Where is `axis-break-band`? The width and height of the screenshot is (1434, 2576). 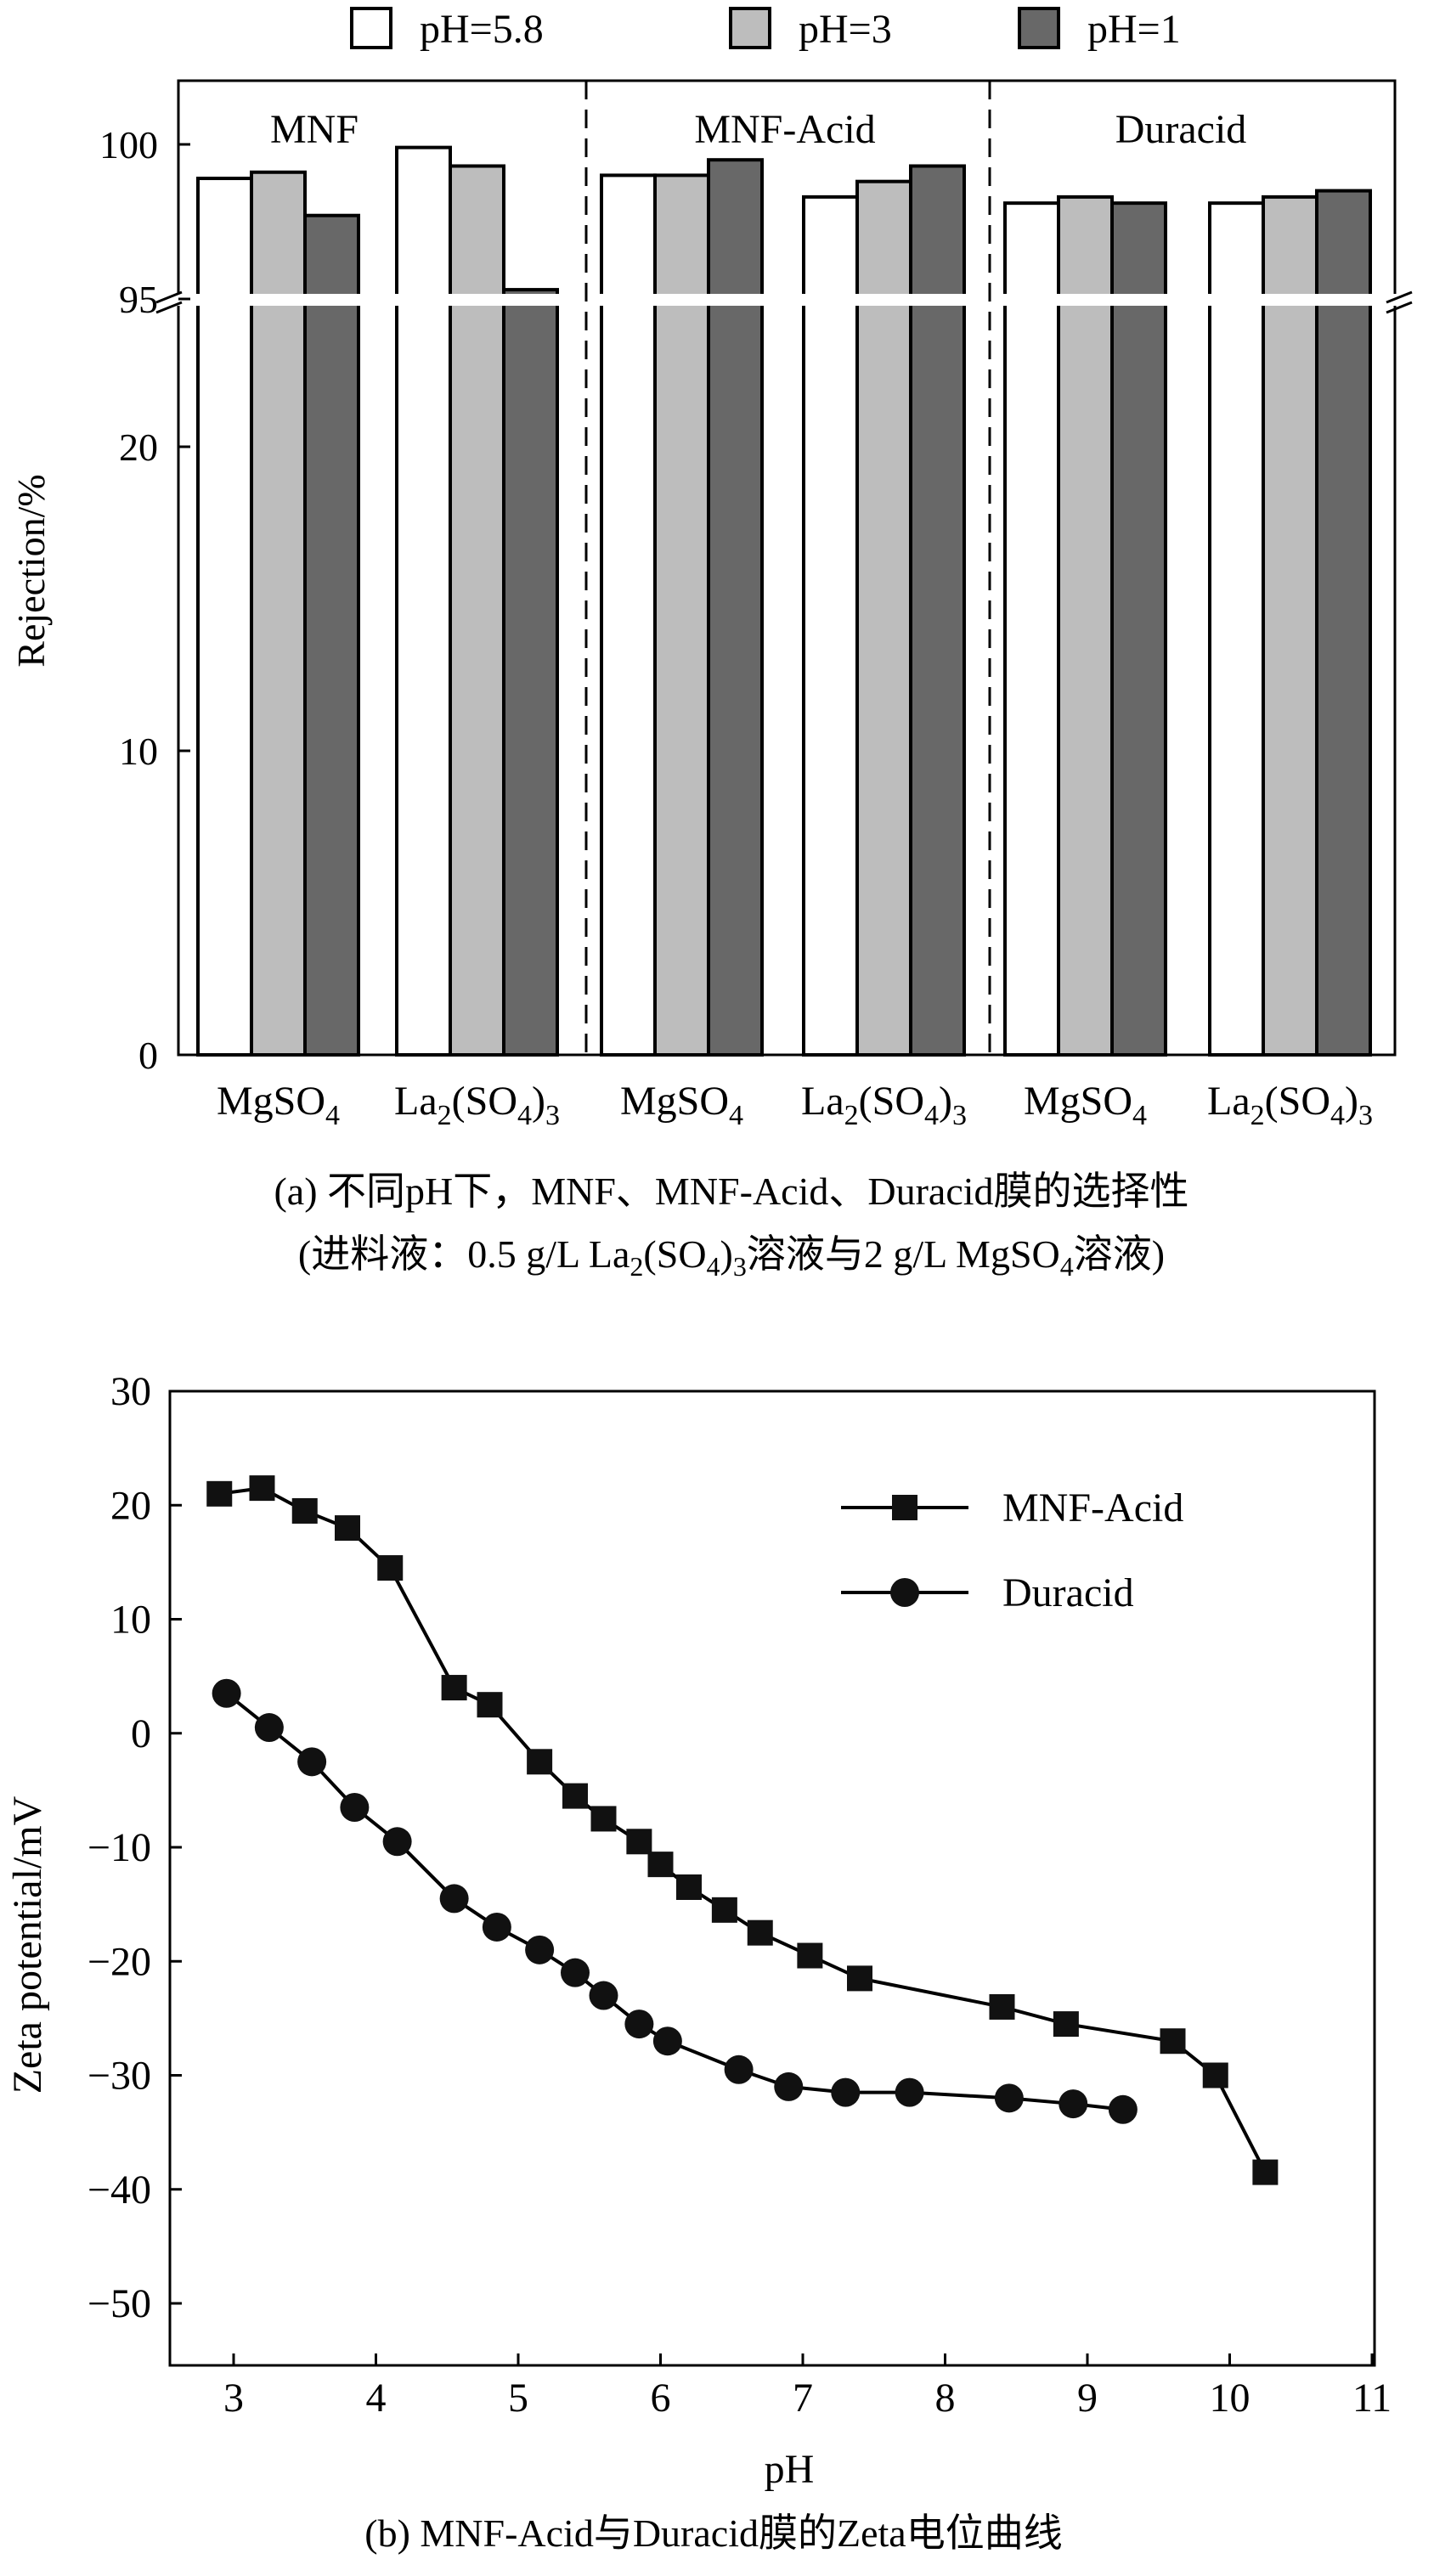
axis-break-band is located at coordinates (786, 300).